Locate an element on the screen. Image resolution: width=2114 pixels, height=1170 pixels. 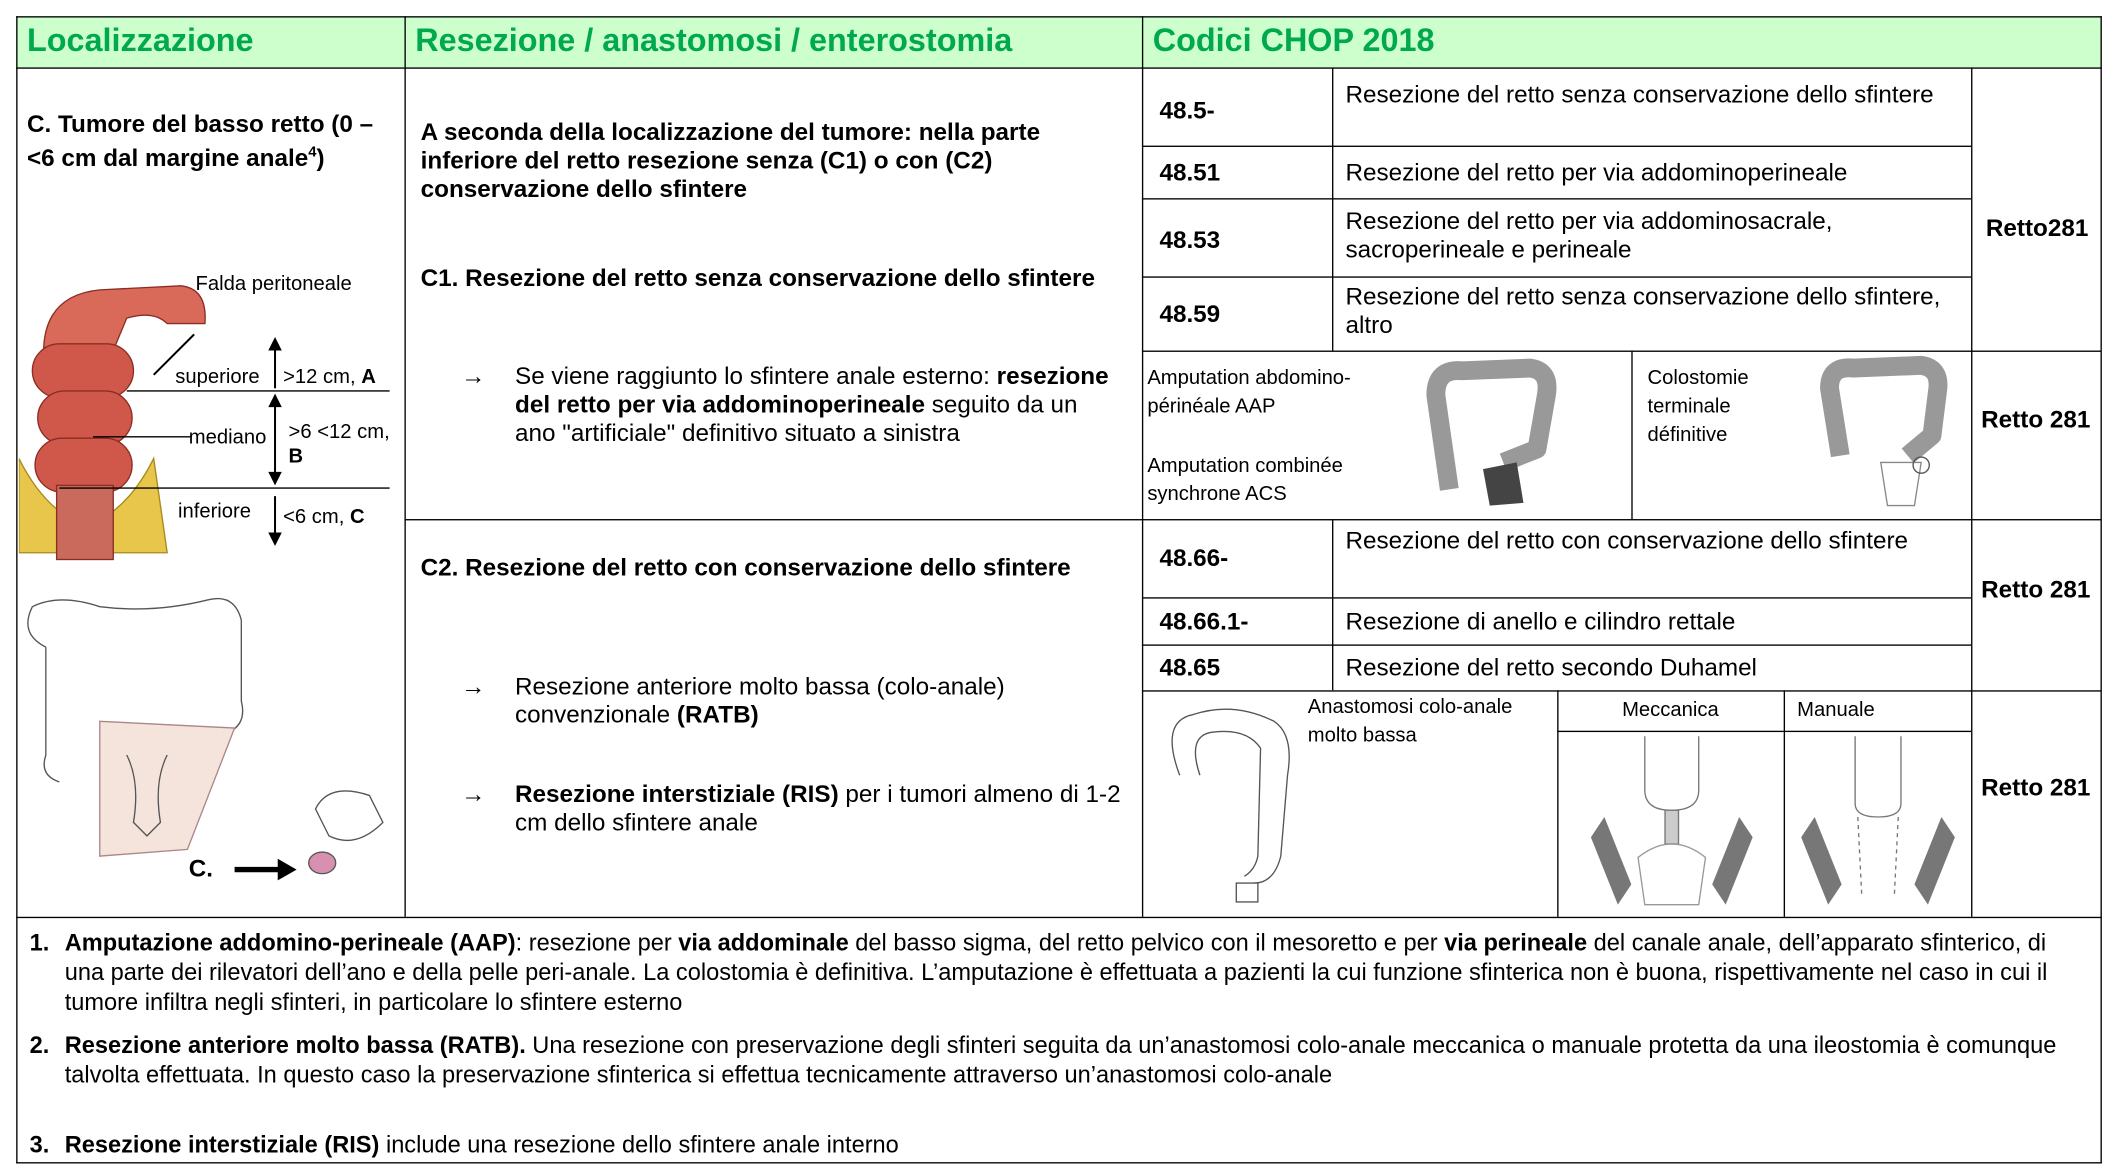
column-label: Meccanica is located at coordinates (1670, 710).